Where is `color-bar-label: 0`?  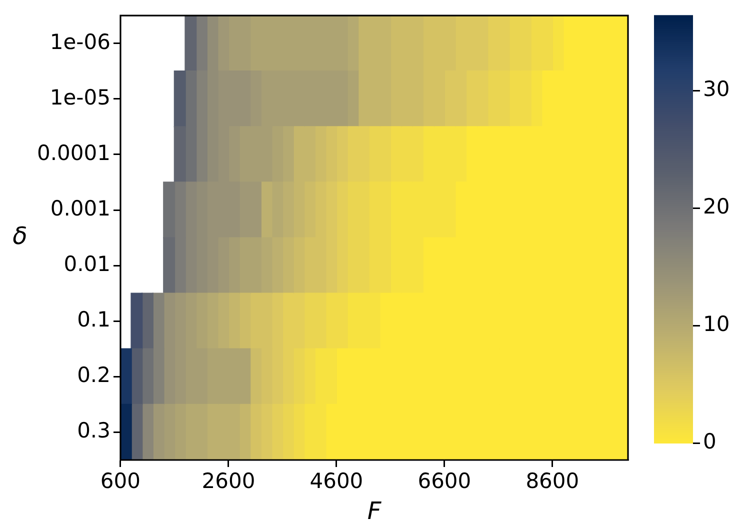 color-bar-label: 0 is located at coordinates (709, 441).